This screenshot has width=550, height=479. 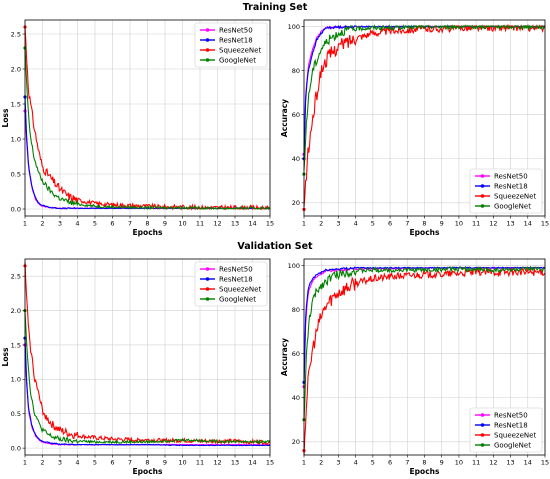 I want to click on y-axis-label: Accuracy, so click(x=284, y=357).